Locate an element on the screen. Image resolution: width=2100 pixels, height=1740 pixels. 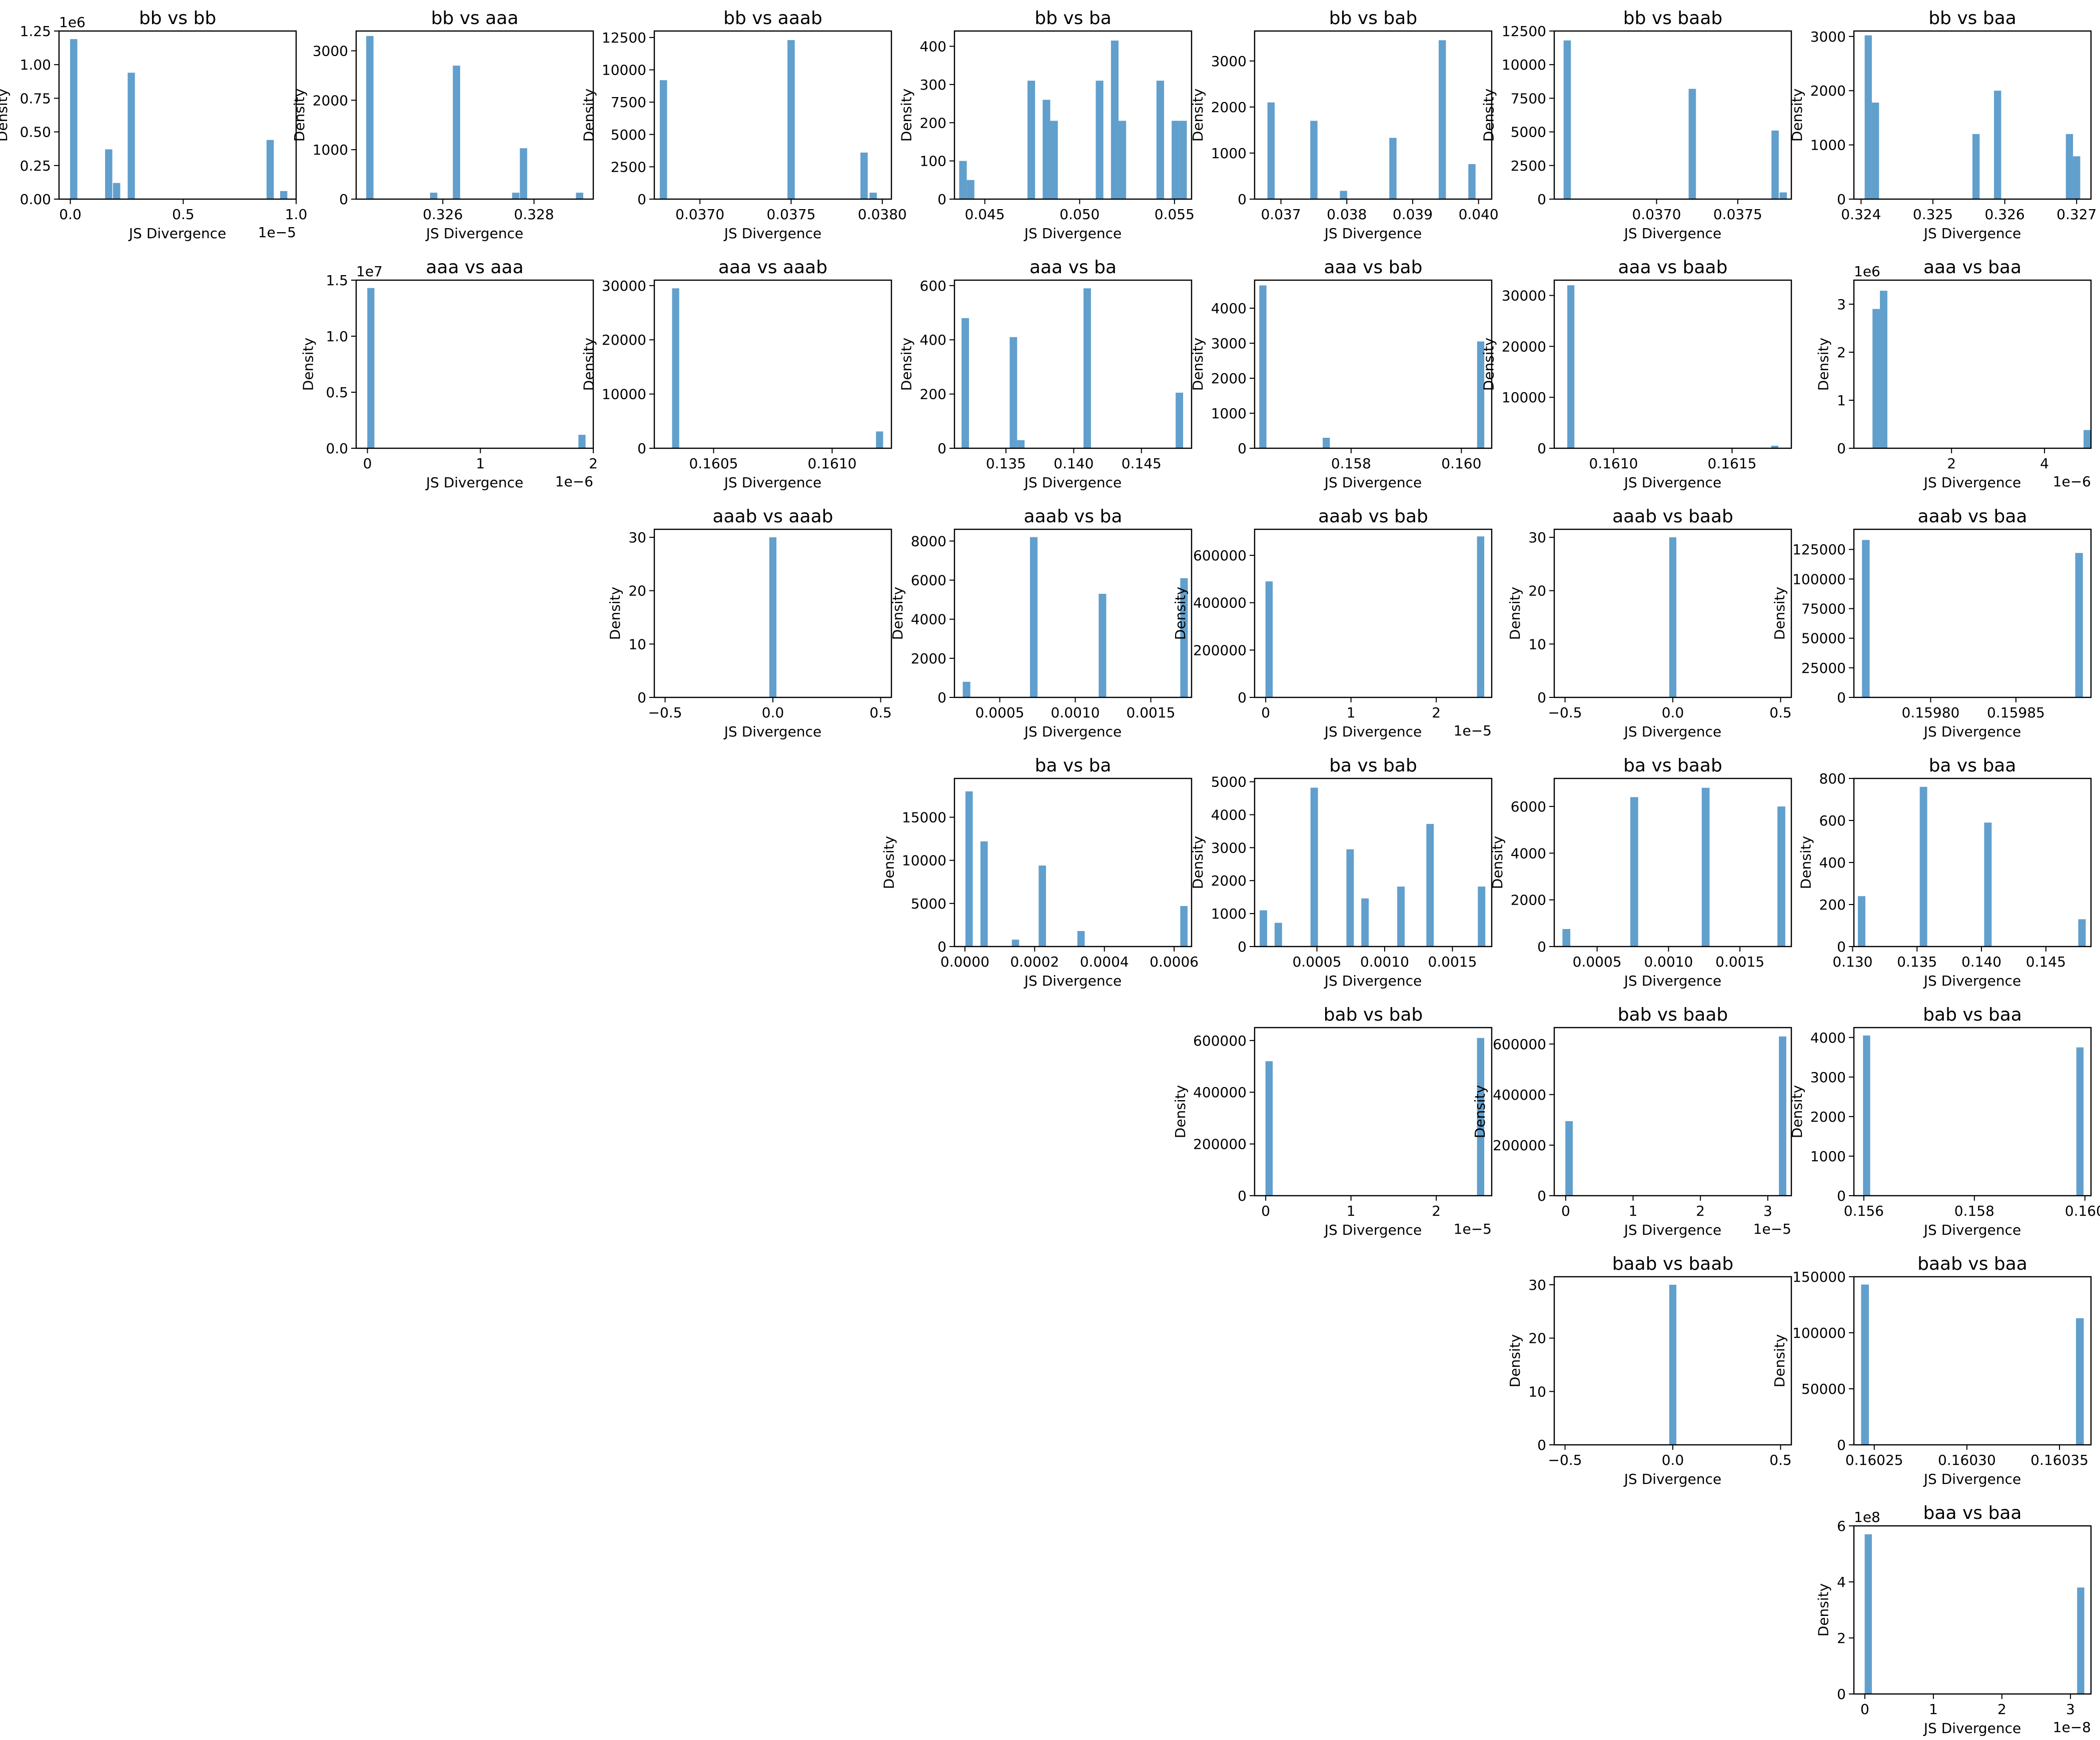
x-tick-label: −0.5 is located at coordinates (665, 712).